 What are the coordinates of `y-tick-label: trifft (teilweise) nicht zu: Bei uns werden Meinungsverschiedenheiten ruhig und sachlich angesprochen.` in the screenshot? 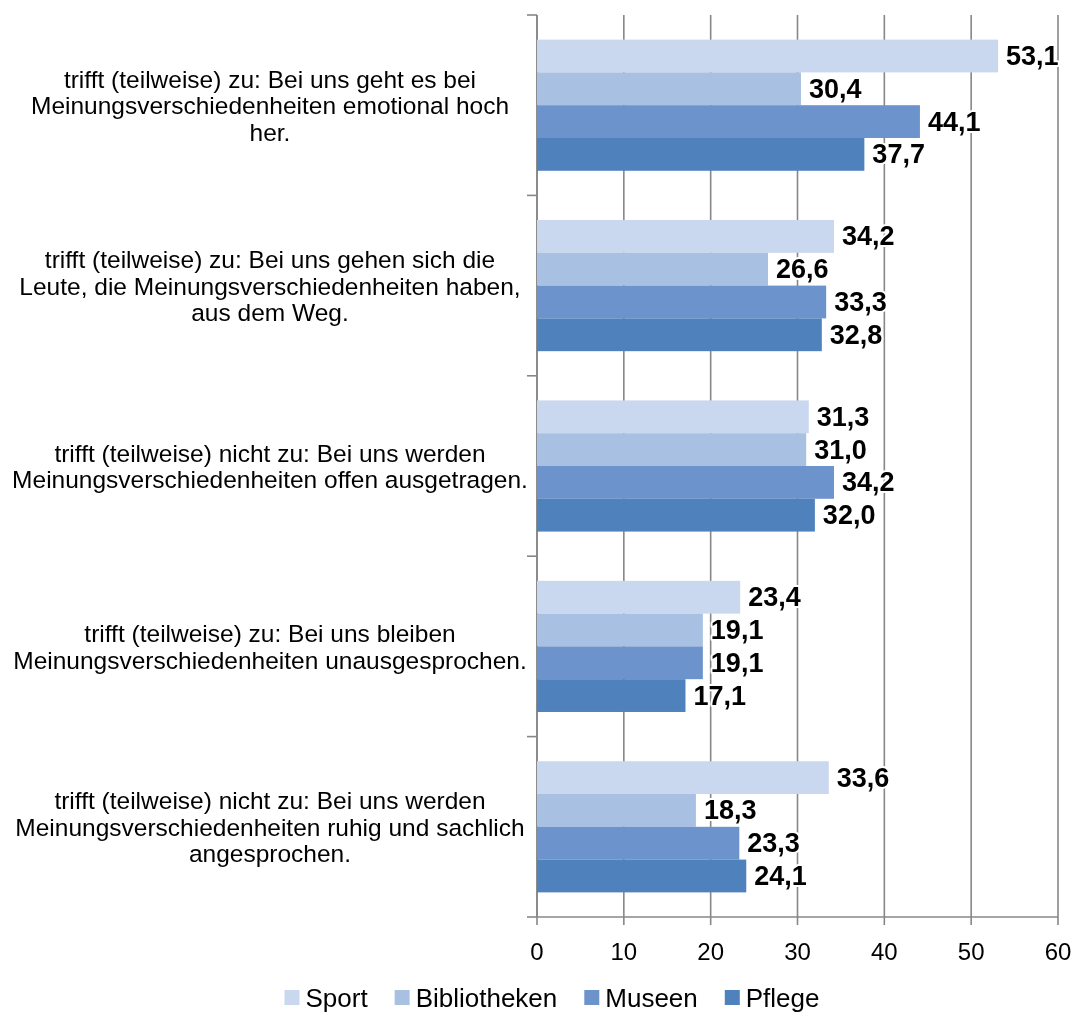 It's located at (270, 826).